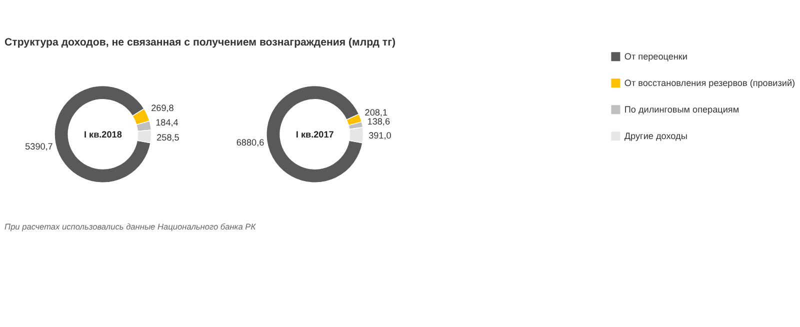 The height and width of the screenshot is (327, 800). I want to click on data-label: 258,5, so click(168, 137).